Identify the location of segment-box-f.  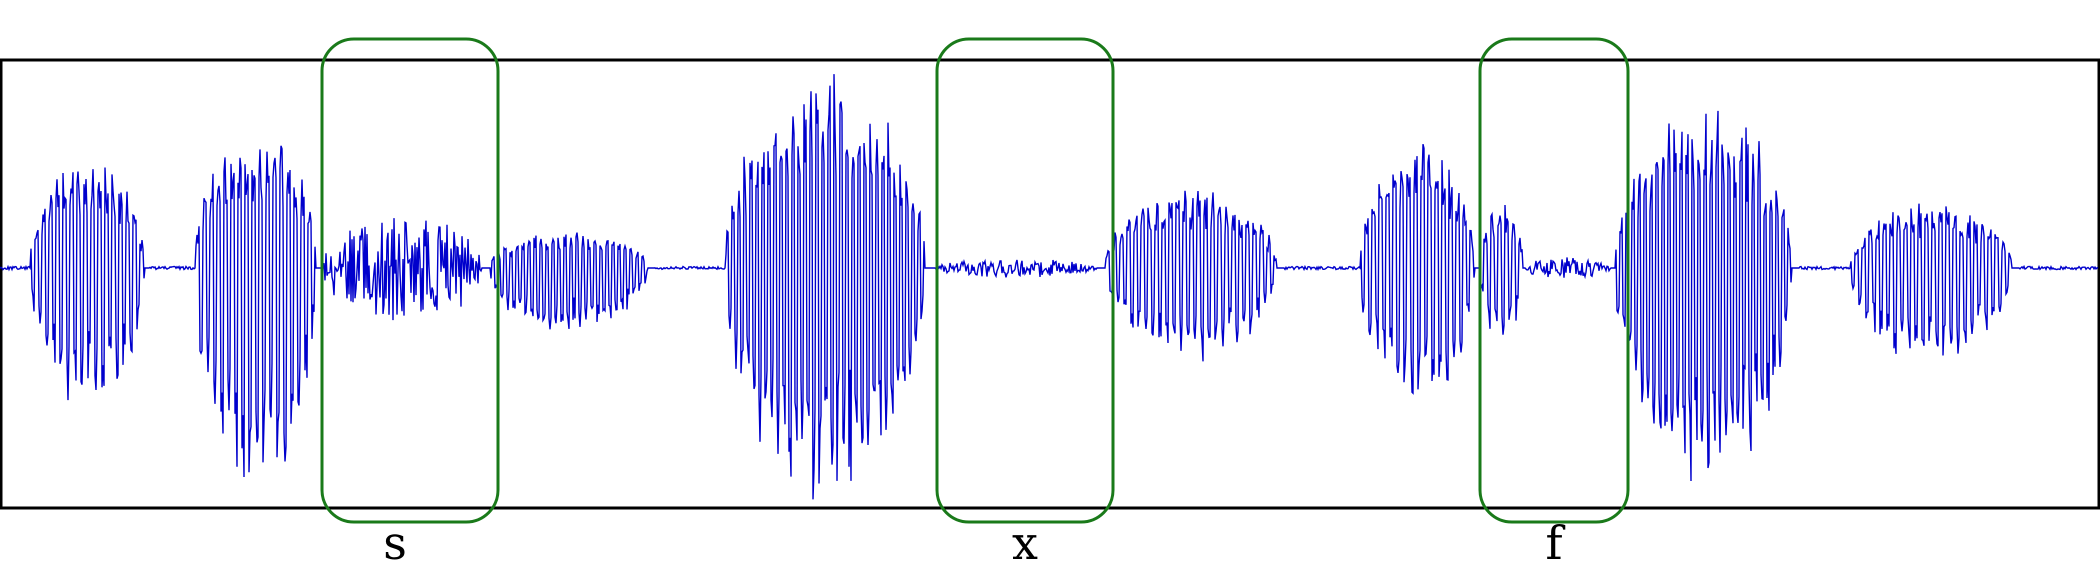
(1554, 280).